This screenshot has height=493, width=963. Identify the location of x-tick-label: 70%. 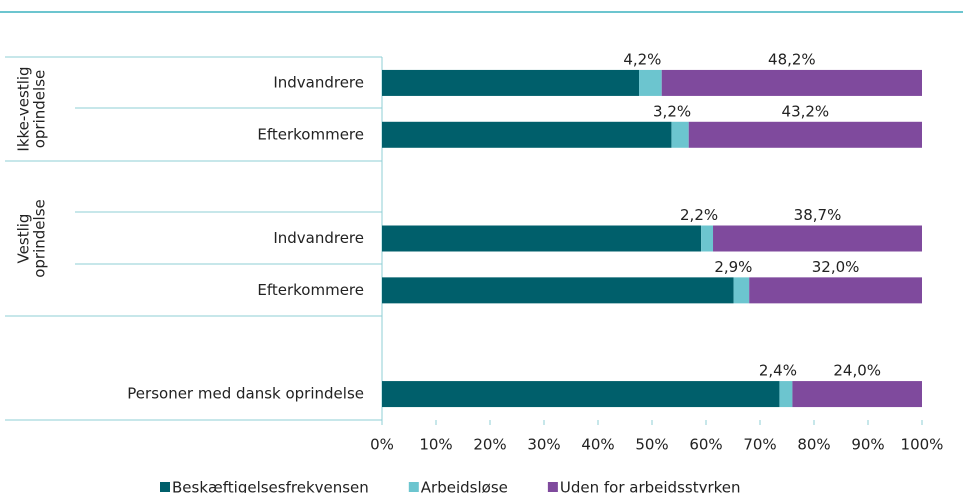
(759, 445).